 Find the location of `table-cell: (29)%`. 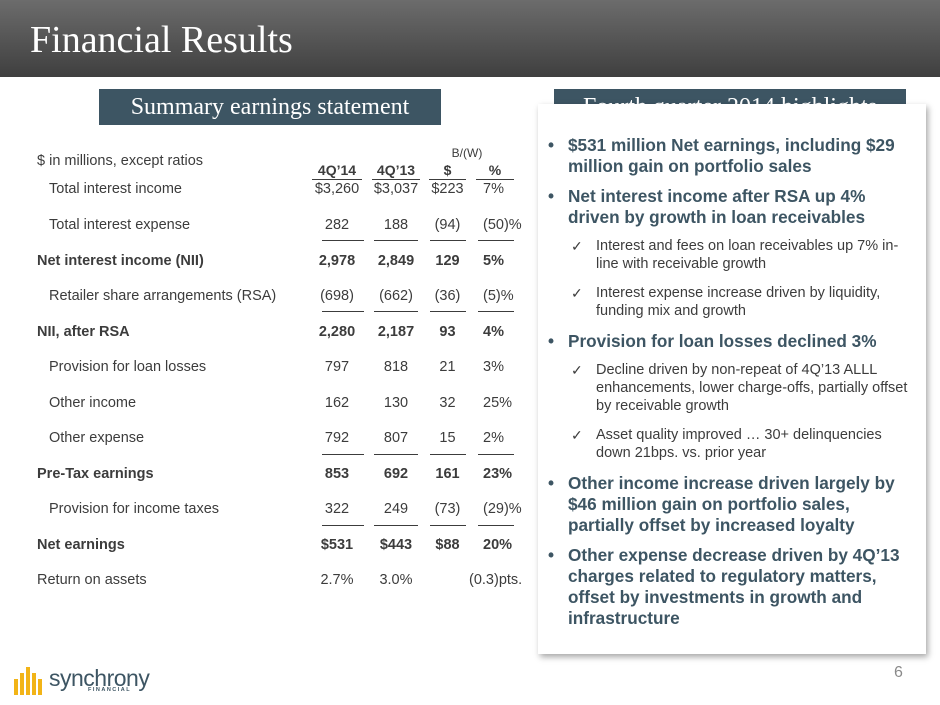

table-cell: (29)% is located at coordinates (502, 509).